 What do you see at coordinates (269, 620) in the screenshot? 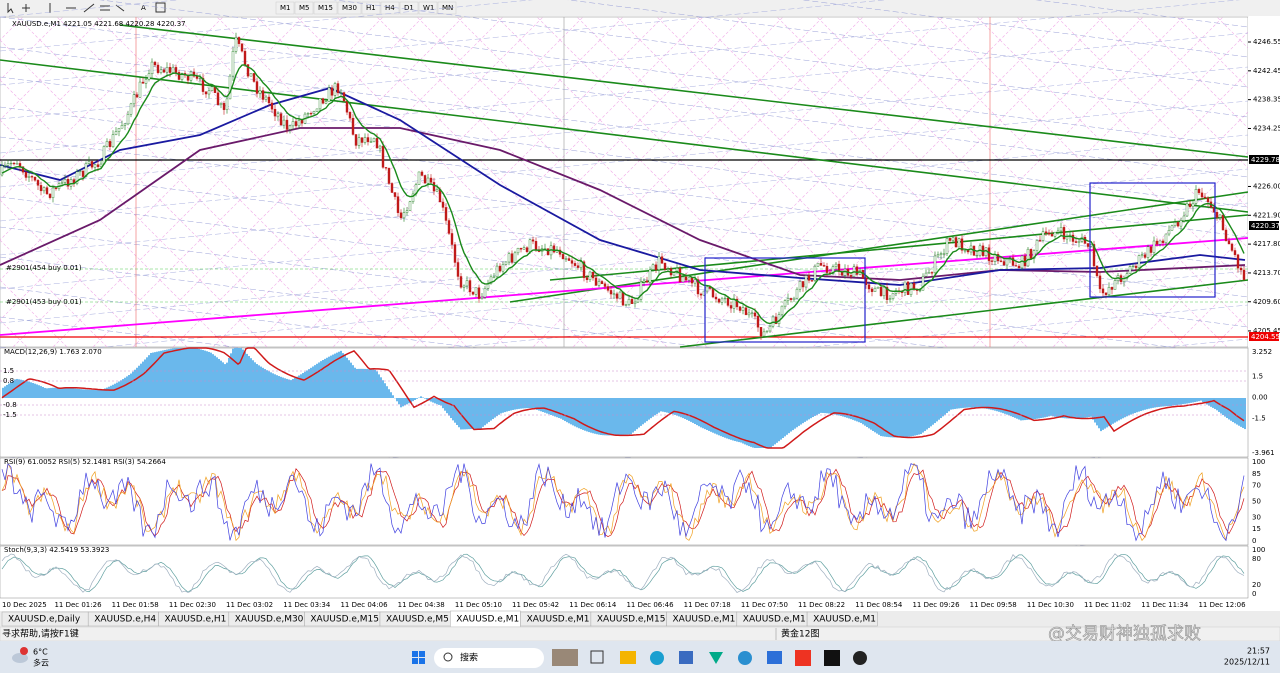
I see `tab-label: XAUUSD.e,M30` at bounding box center [269, 620].